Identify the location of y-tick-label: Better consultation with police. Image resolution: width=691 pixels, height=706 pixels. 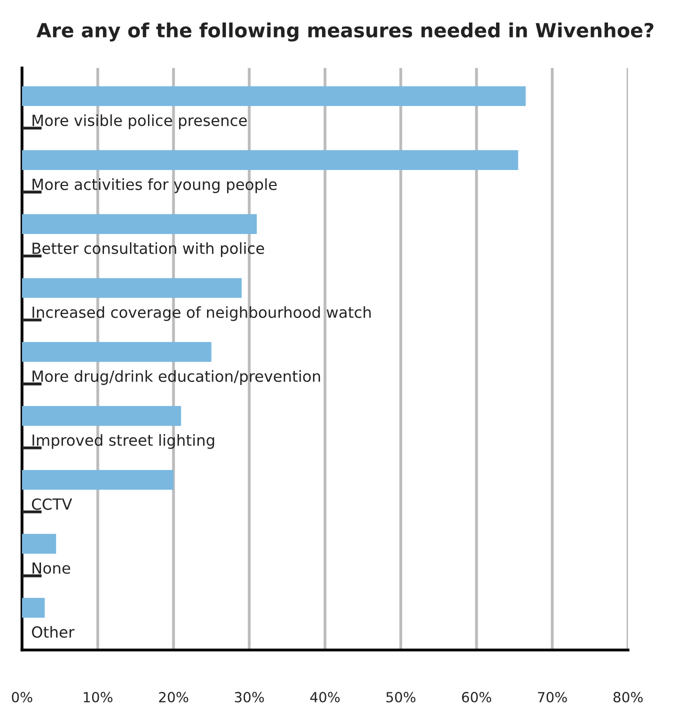
(148, 250).